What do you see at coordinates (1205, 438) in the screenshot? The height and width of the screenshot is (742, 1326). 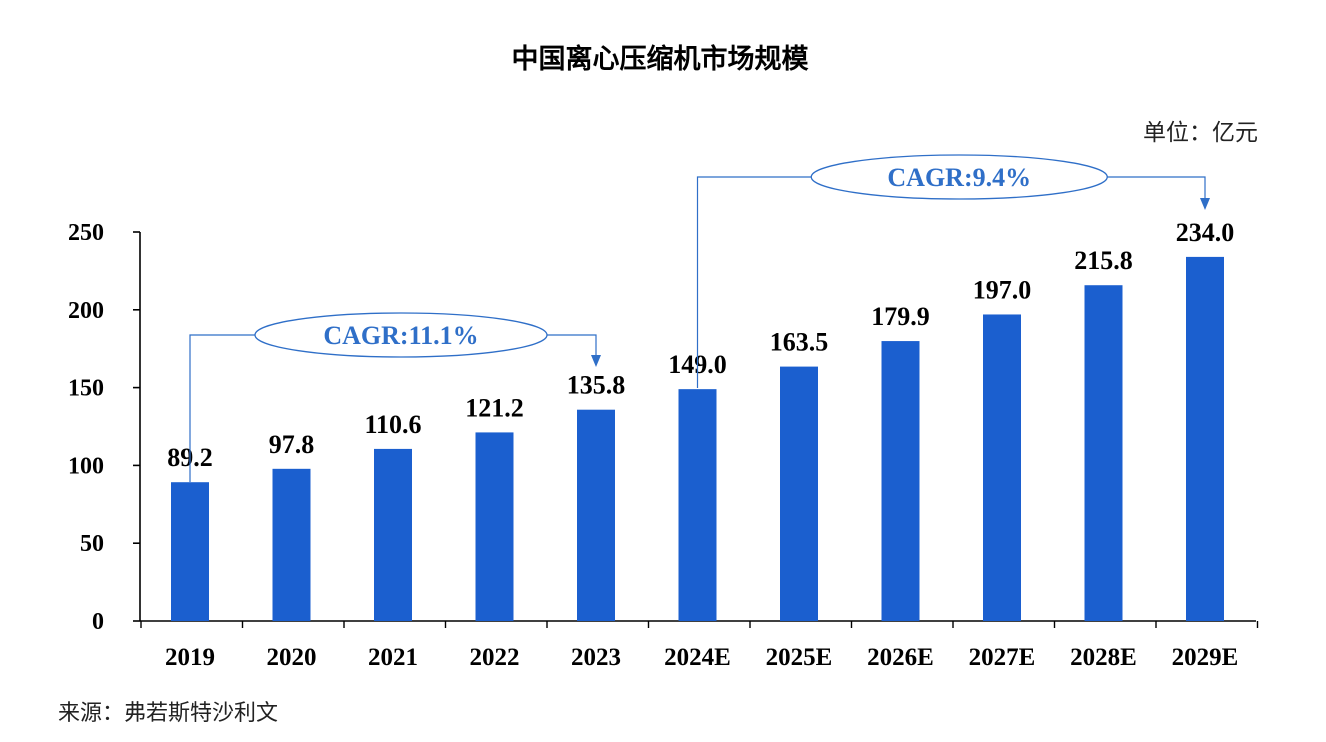 I see `bar-2029E` at bounding box center [1205, 438].